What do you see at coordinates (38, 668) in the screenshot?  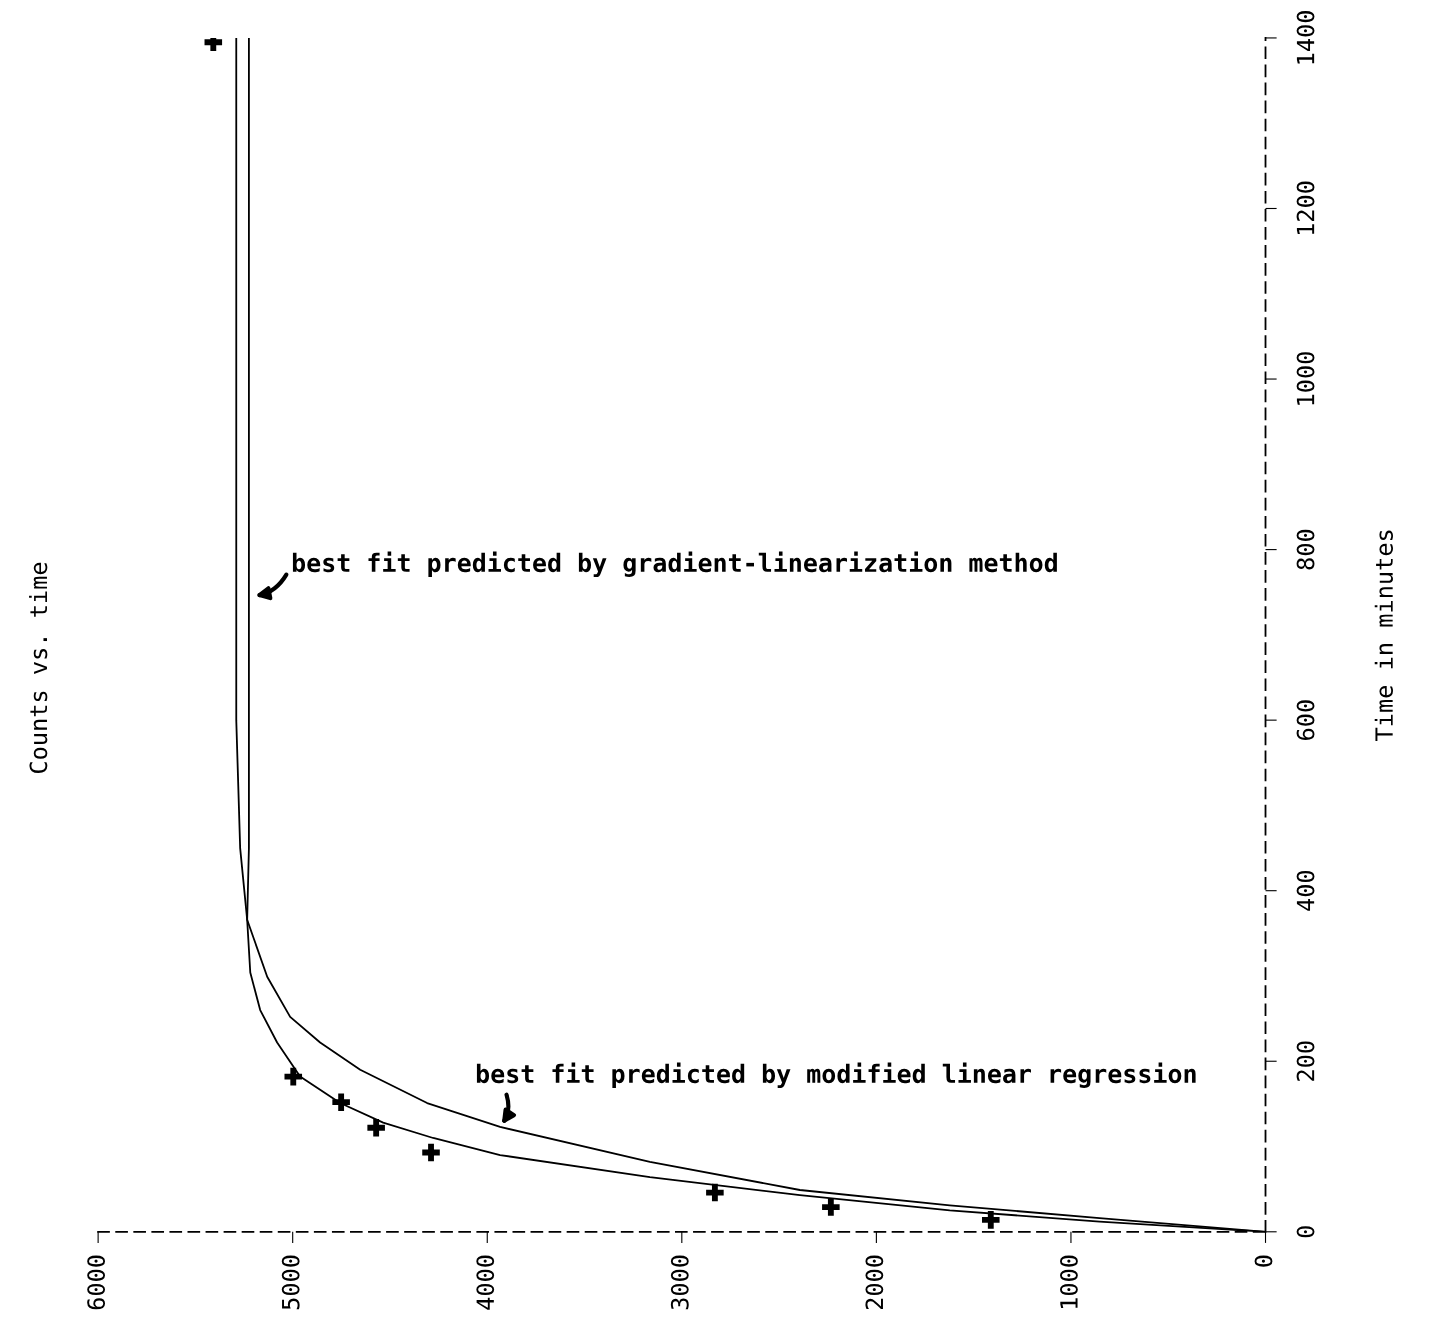 I see `text: Counts vs. time` at bounding box center [38, 668].